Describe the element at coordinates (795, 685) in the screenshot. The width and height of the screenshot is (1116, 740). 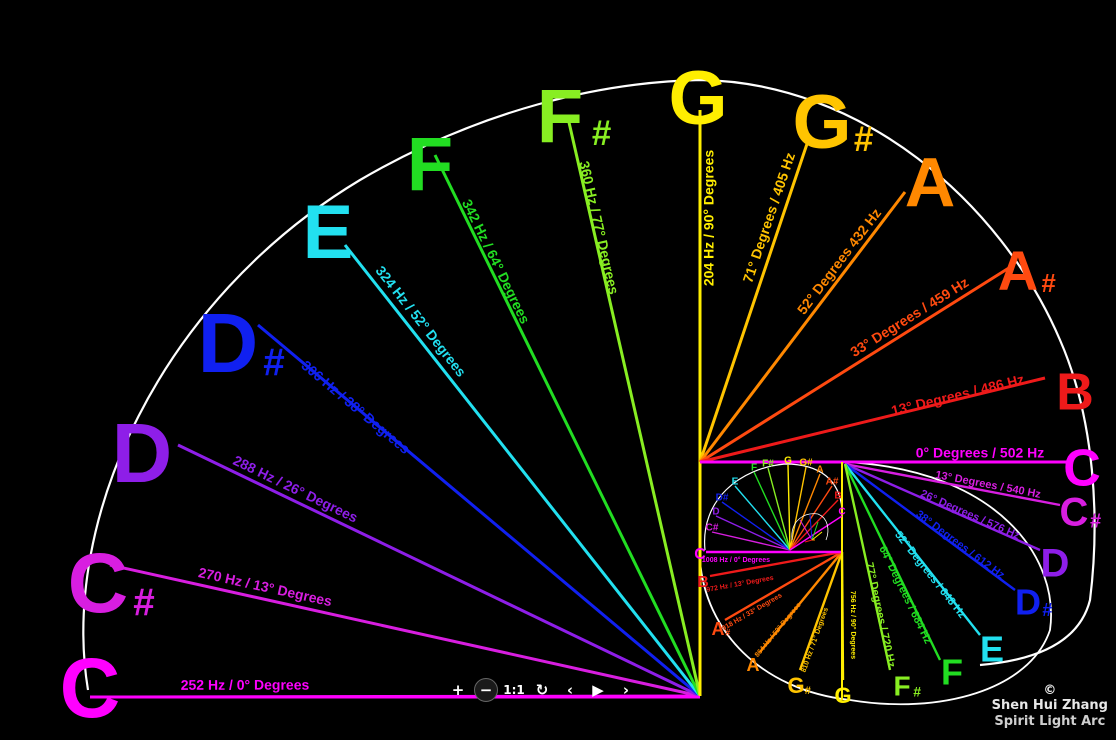
I see `second-note-letter-7: G` at that location.